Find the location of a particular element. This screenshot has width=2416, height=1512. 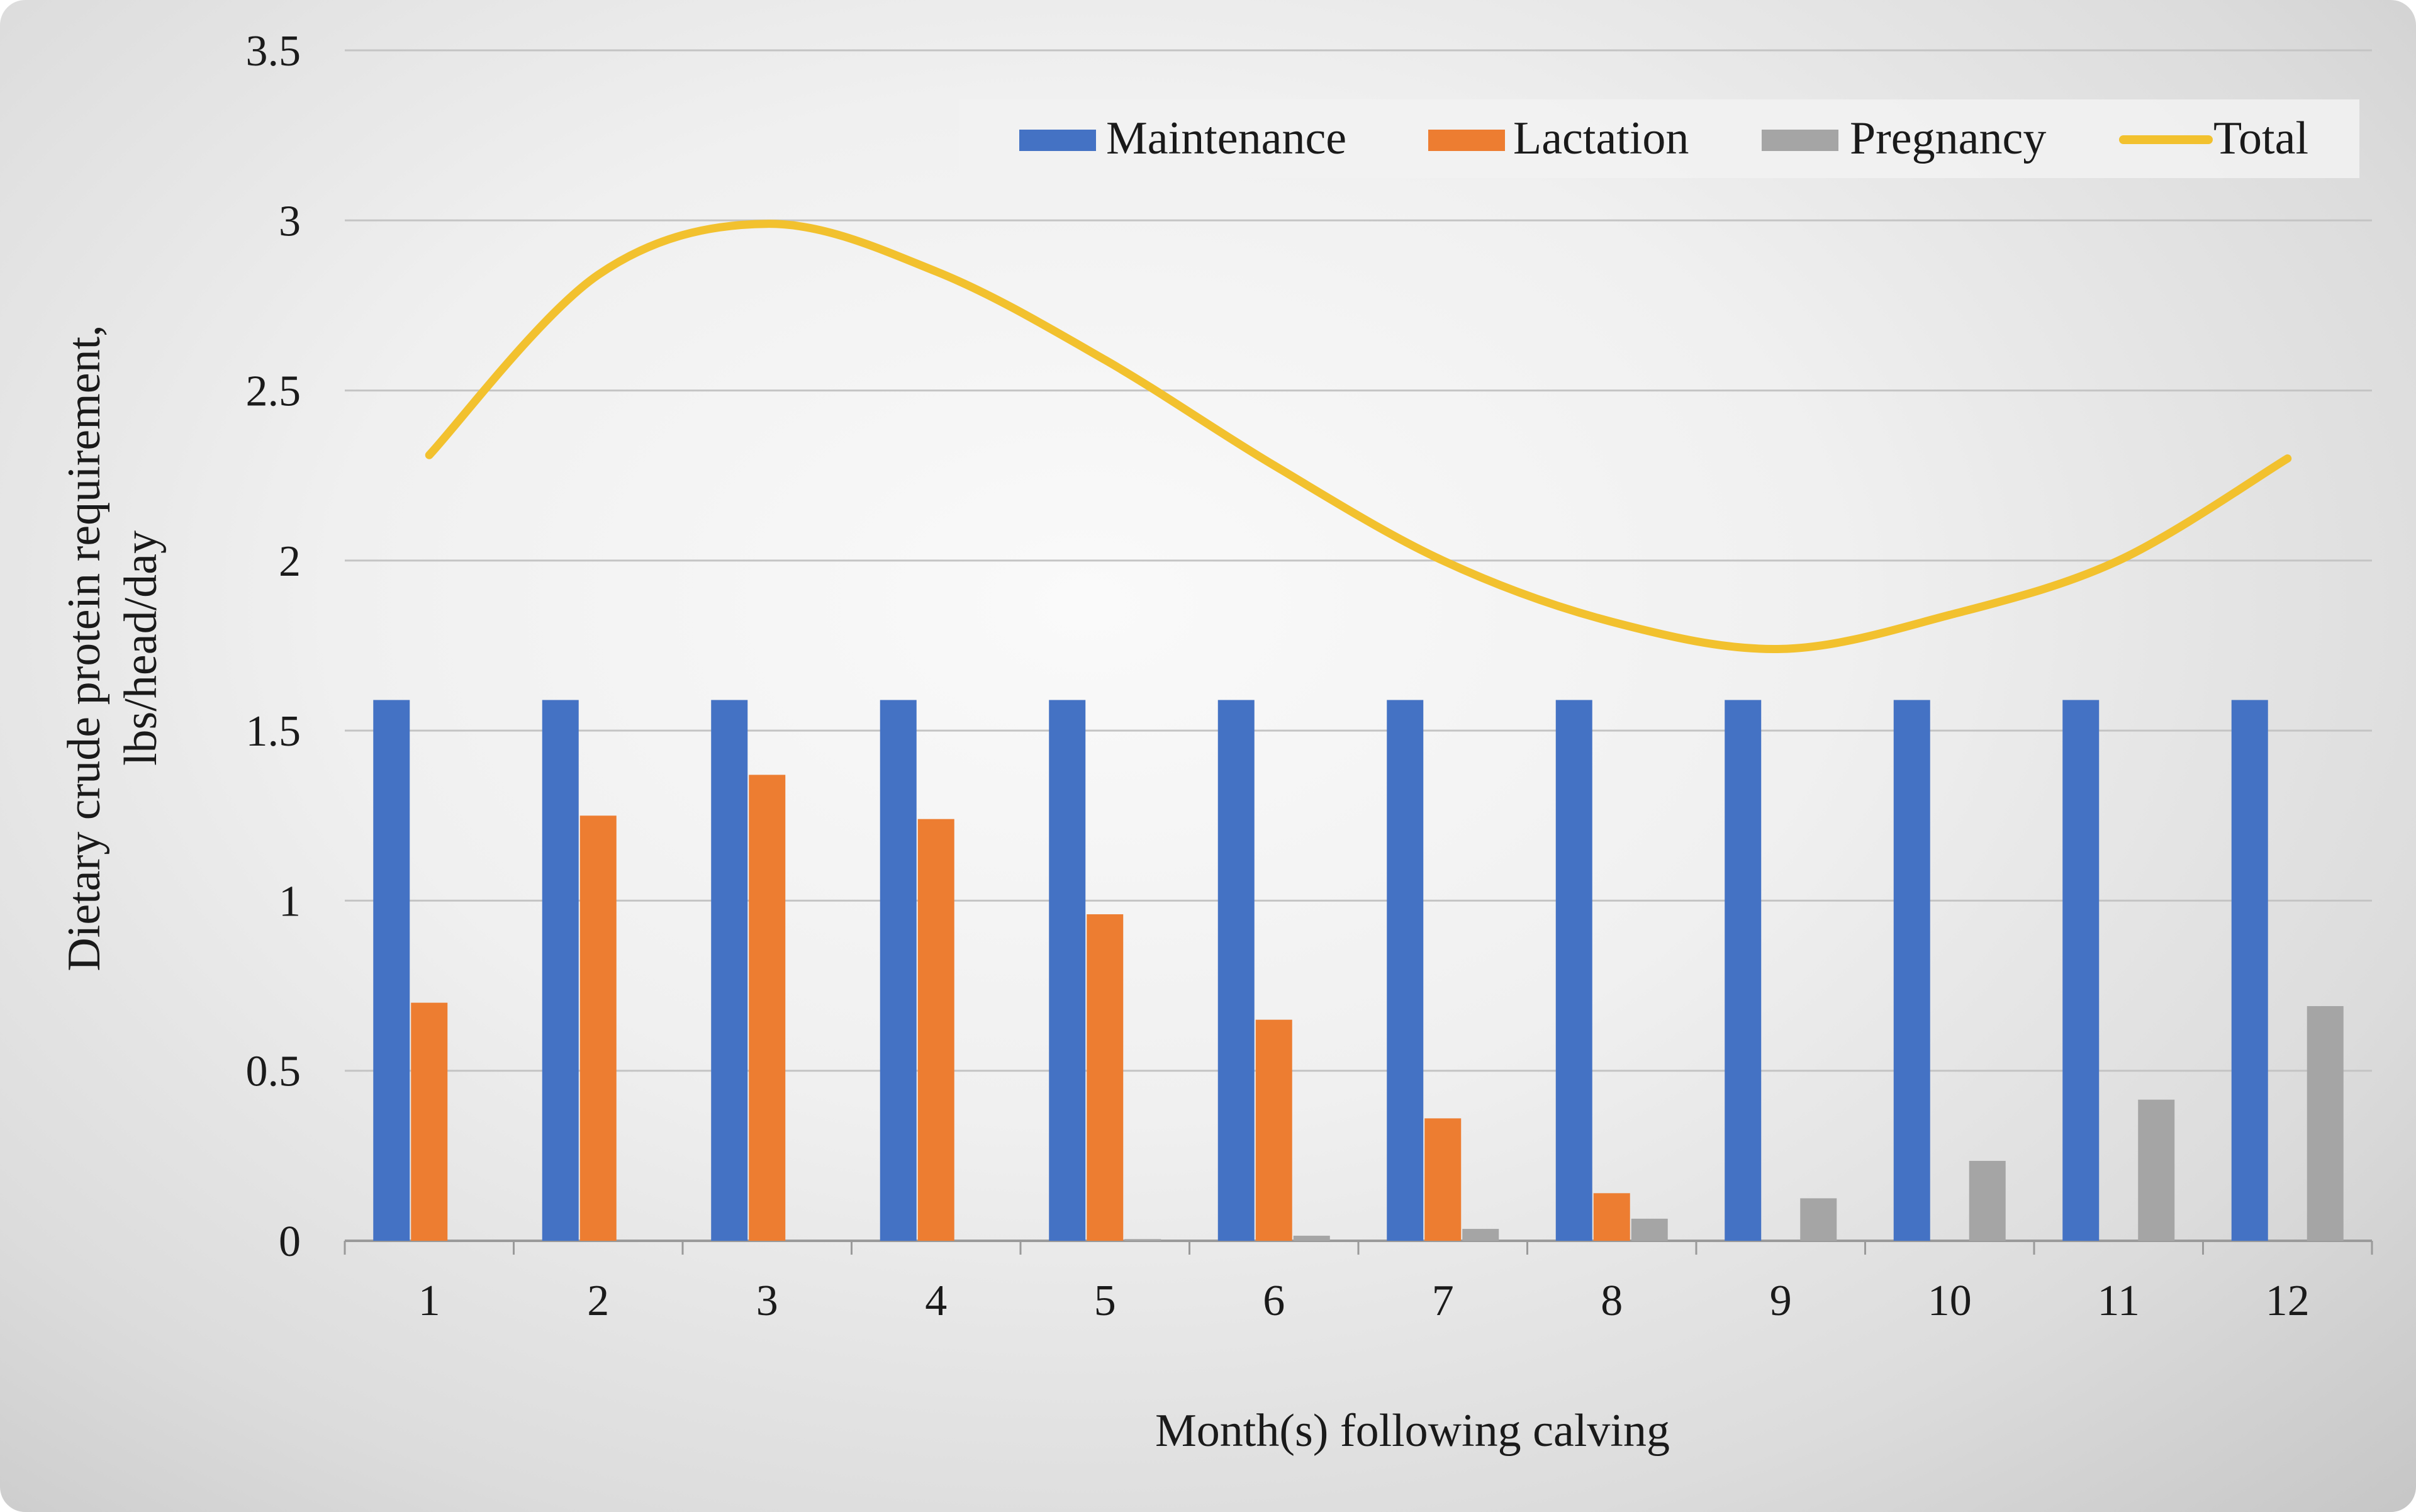

y-tick-label: 2.5 is located at coordinates (273, 391).